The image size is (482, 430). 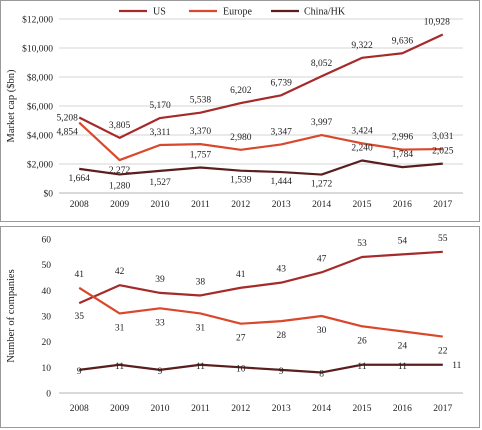 I want to click on y-tick-label: 30, so click(x=47, y=318).